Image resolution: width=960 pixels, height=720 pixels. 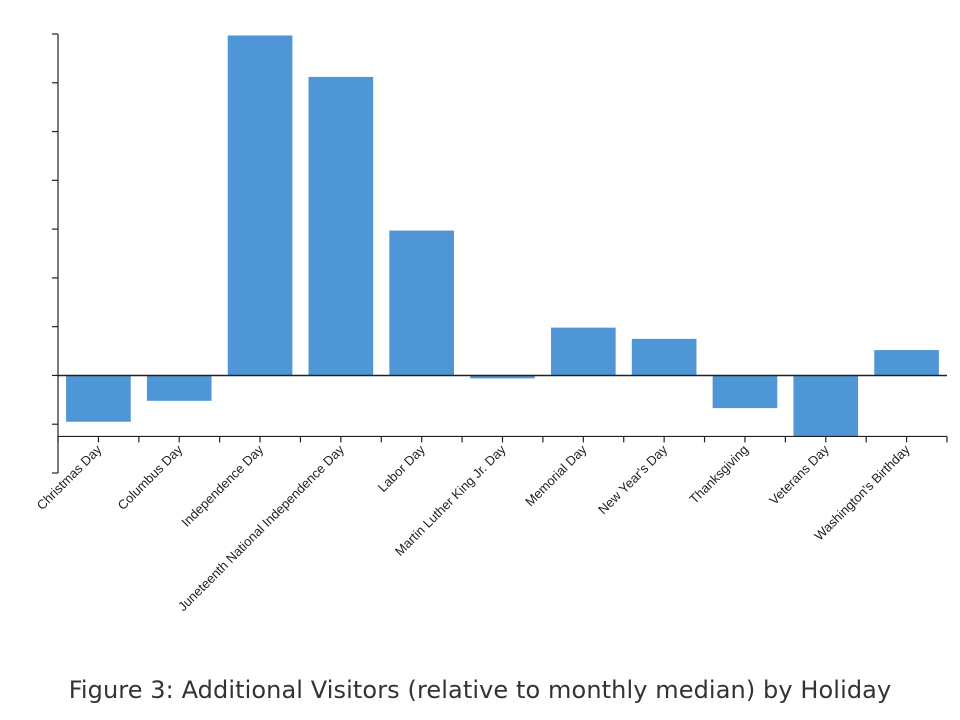 I want to click on bar-thanksgiving, so click(x=745, y=392).